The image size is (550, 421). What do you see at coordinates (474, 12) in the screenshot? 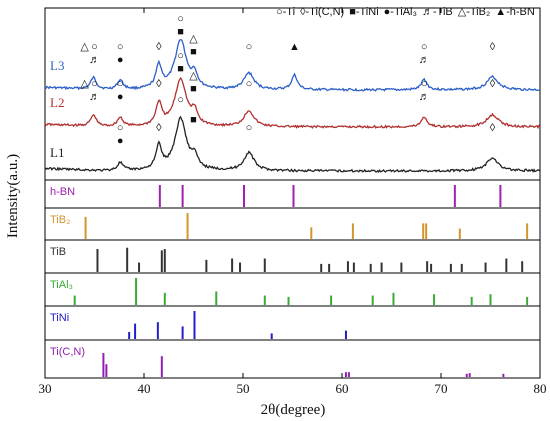
I see `legend-item: △-TiB₂` at bounding box center [474, 12].